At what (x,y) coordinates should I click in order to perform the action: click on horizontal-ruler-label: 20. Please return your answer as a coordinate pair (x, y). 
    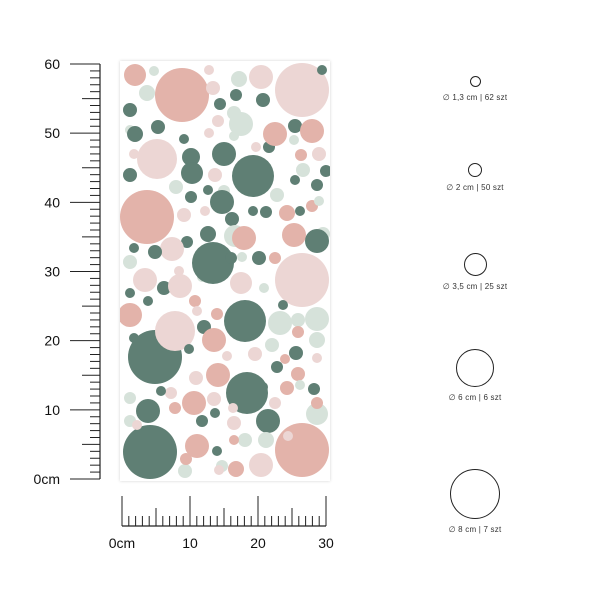
    Looking at the image, I should click on (258, 543).